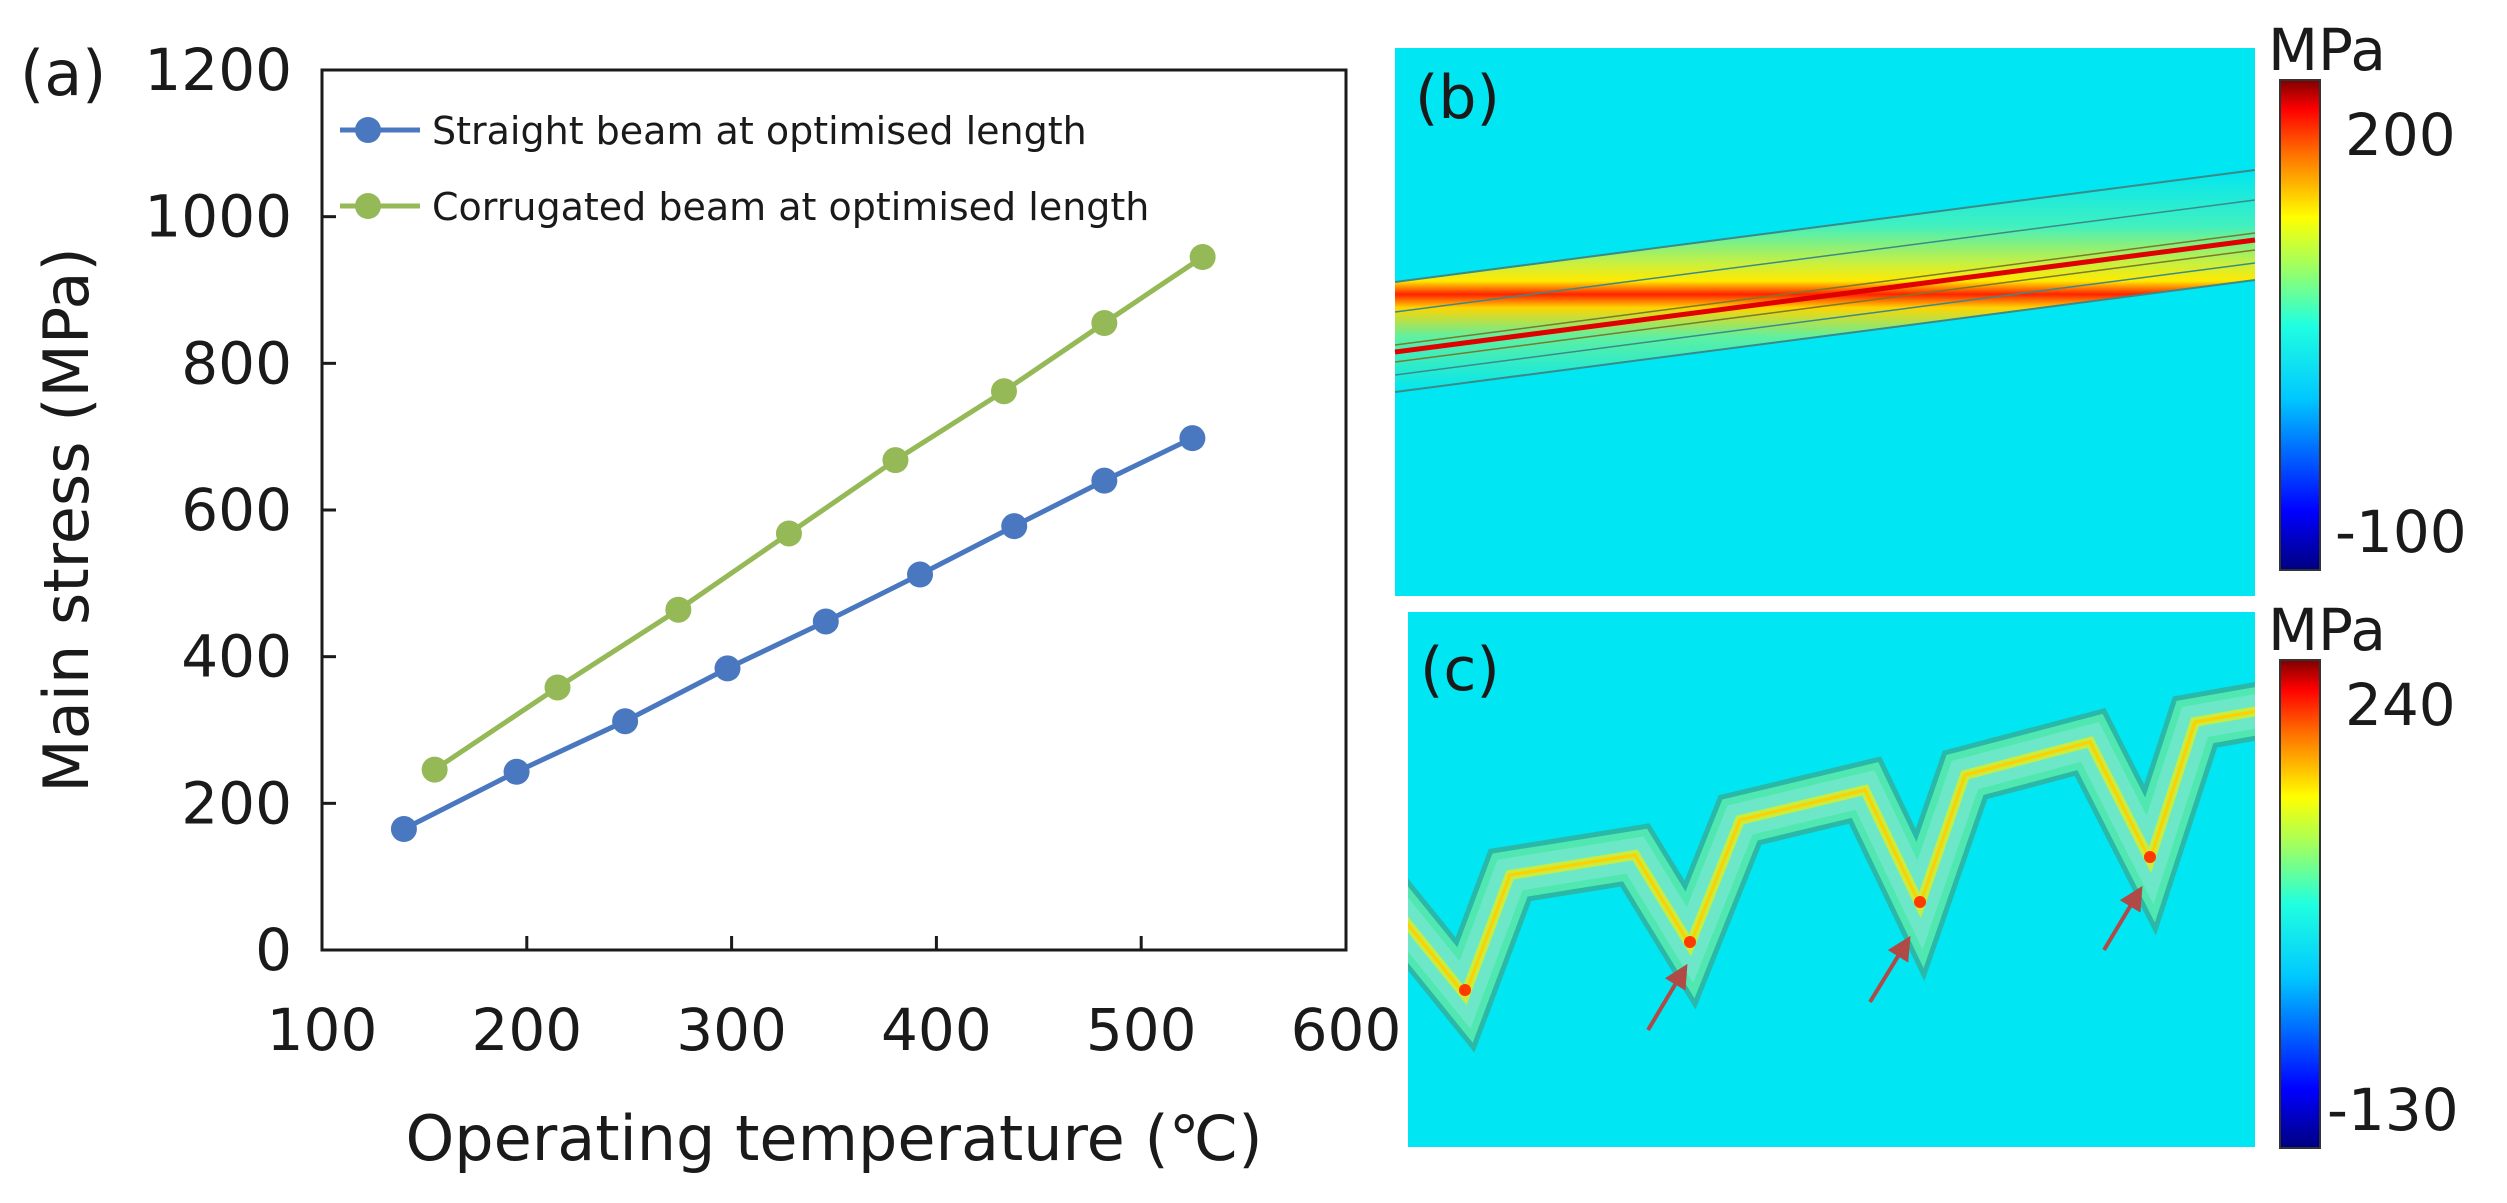 The width and height of the screenshot is (2507, 1203). What do you see at coordinates (236, 803) in the screenshot?
I see `y-tick-label: 200` at bounding box center [236, 803].